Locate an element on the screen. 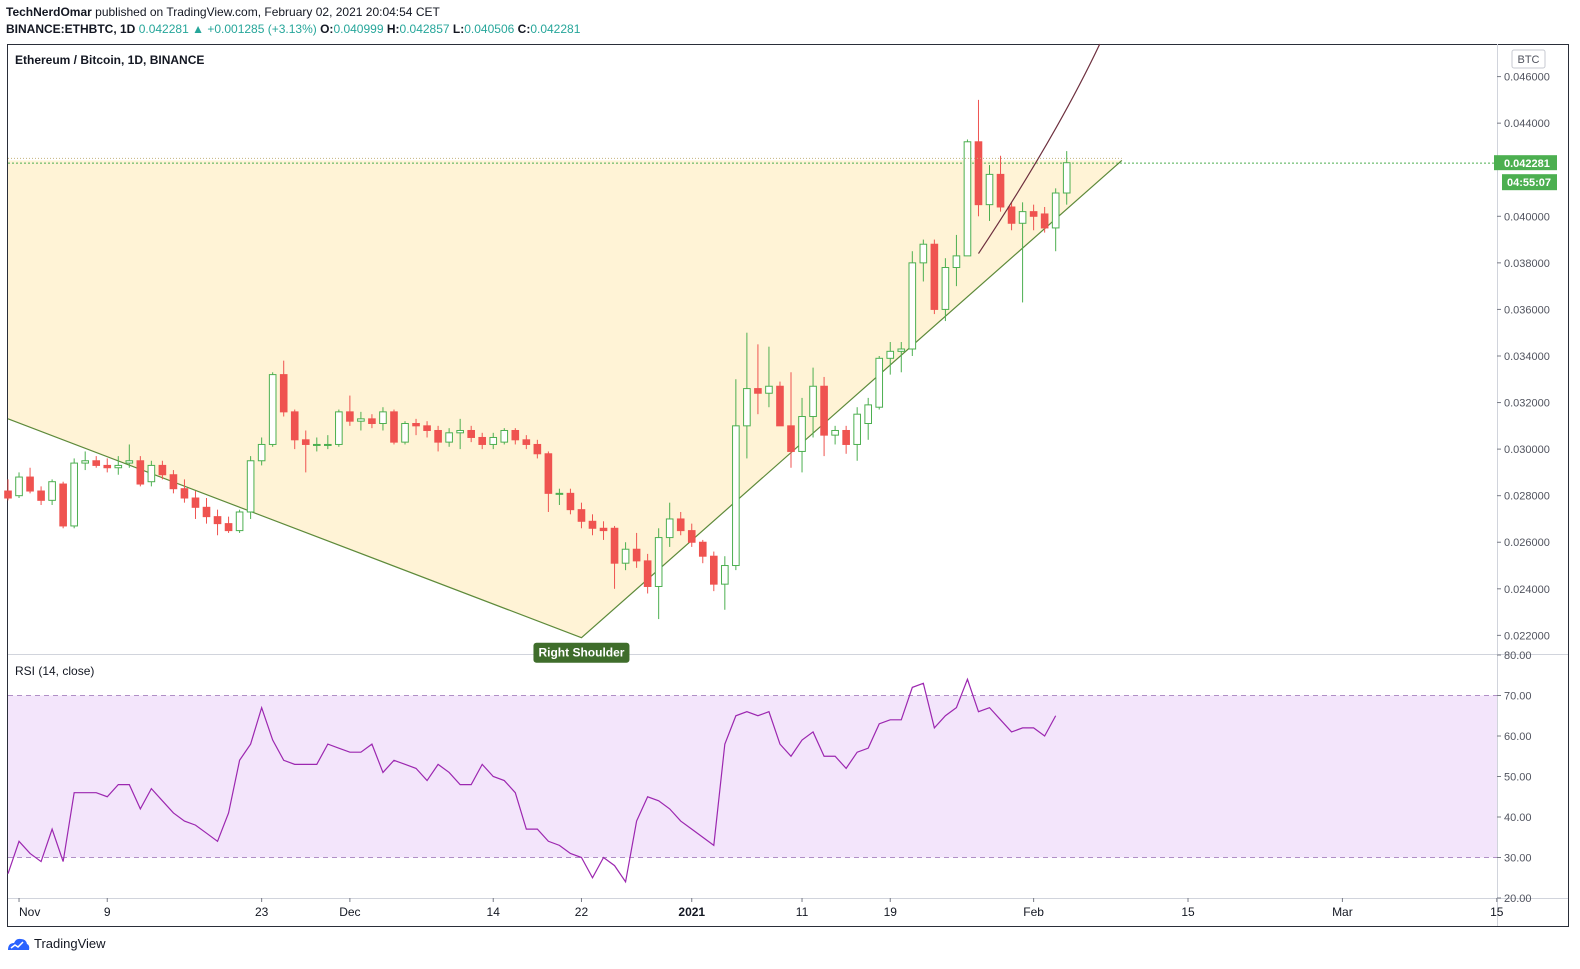 The image size is (1580, 969). high-value: 0.042857 is located at coordinates (424, 29).